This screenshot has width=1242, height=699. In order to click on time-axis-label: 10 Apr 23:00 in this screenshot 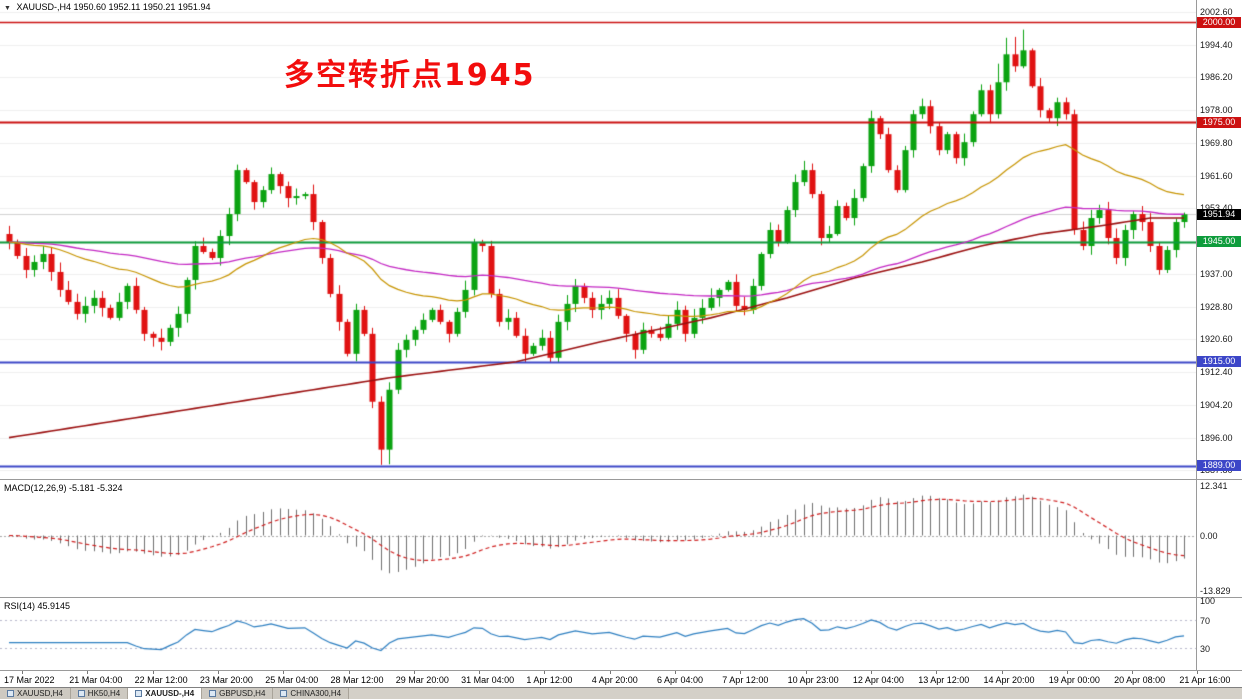, I will do `click(813, 680)`.